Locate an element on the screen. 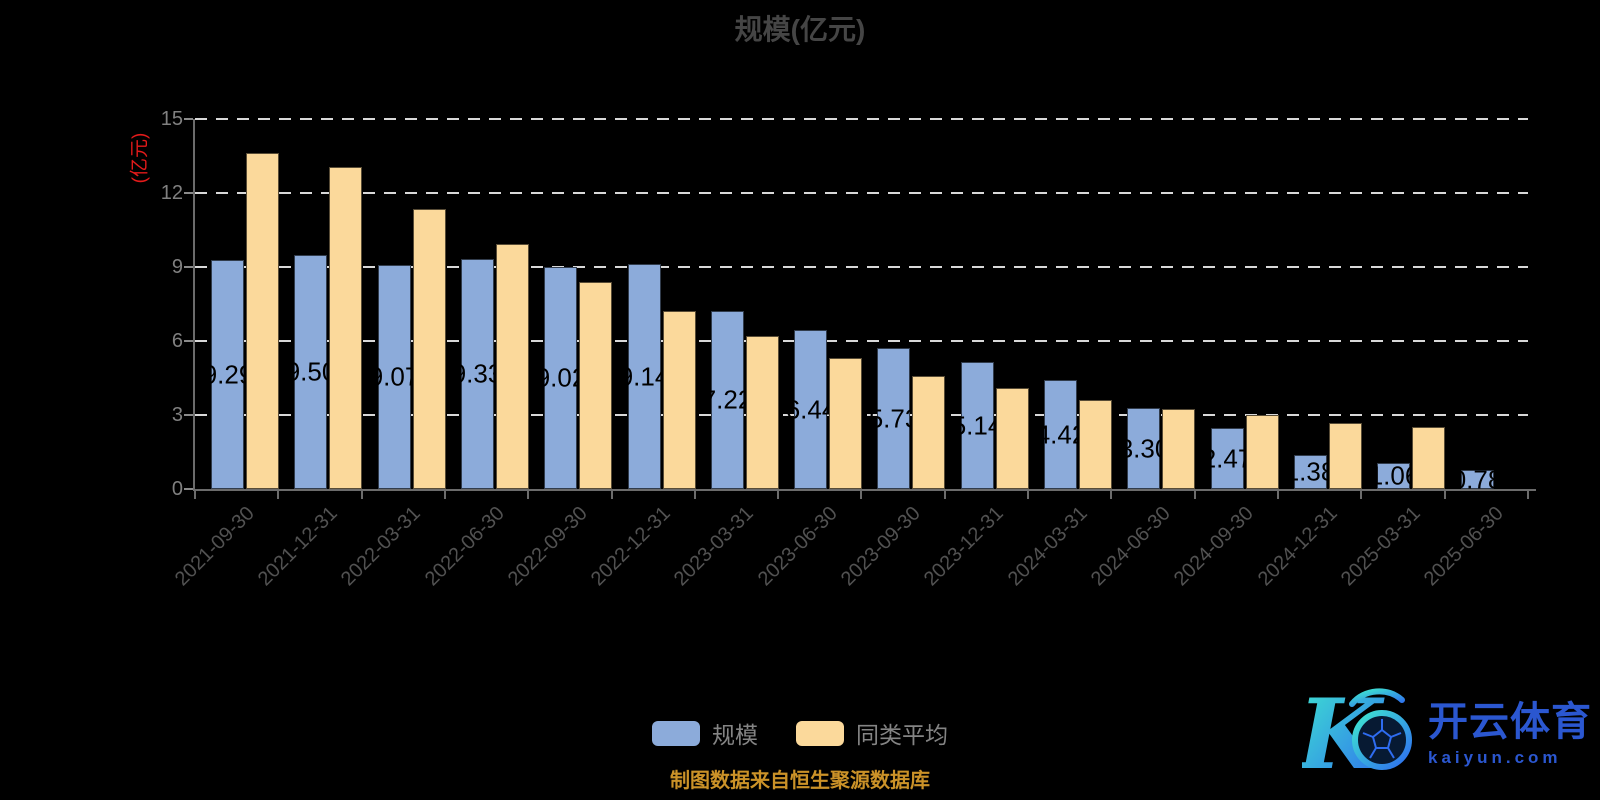 This screenshot has width=1600, height=800. bar-同类平均-2023-03-31 is located at coordinates (762, 412).